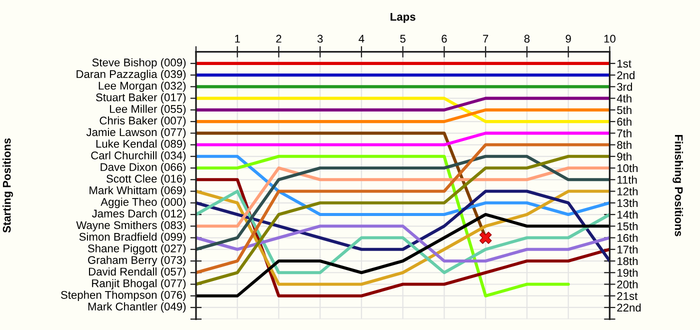  What do you see at coordinates (148, 110) in the screenshot?
I see `text: Lee Miller (055)` at bounding box center [148, 110].